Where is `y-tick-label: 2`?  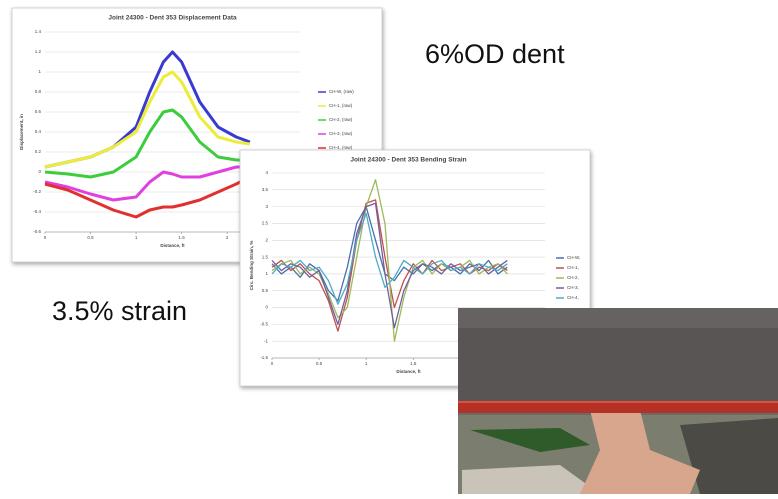
y-tick-label: 2 is located at coordinates (266, 239).